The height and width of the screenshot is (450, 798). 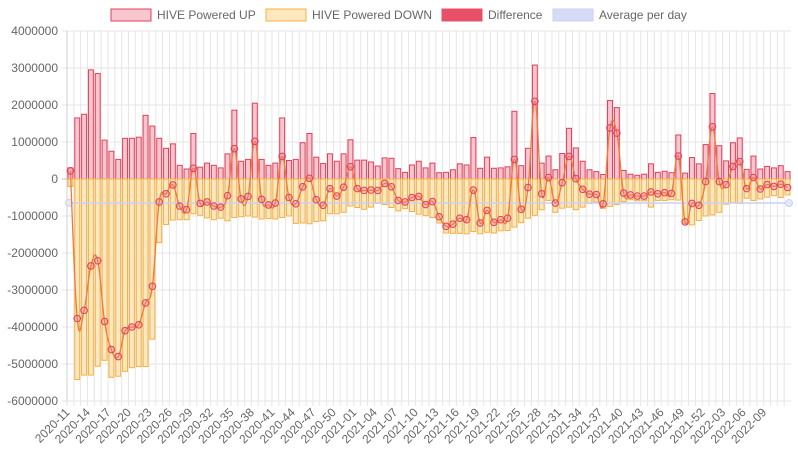 I want to click on y-tick-label: 2000000, so click(x=34, y=105).